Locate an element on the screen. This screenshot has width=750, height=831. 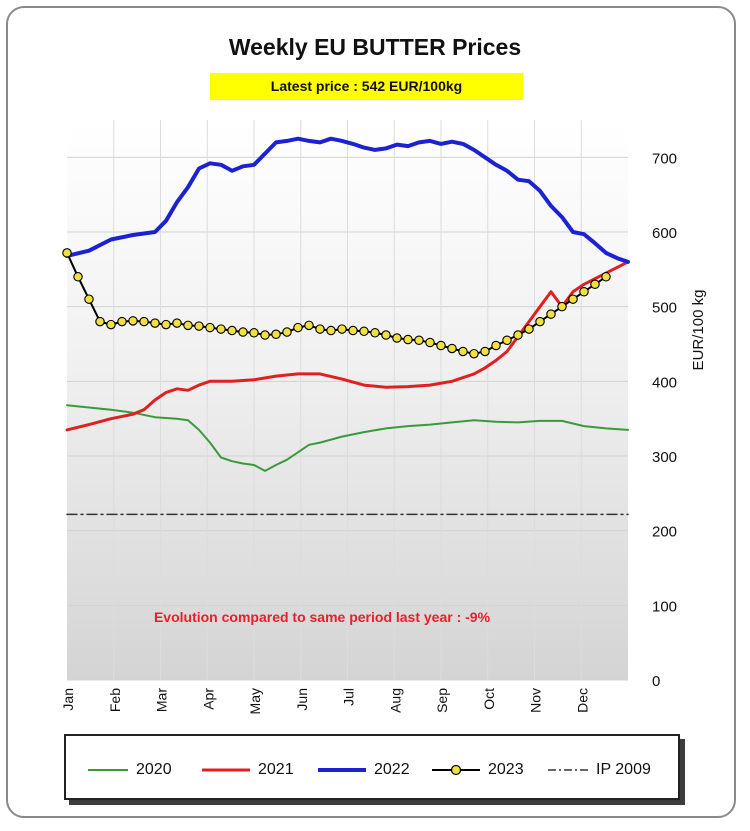
y-tick-label: 400 is located at coordinates (664, 382).